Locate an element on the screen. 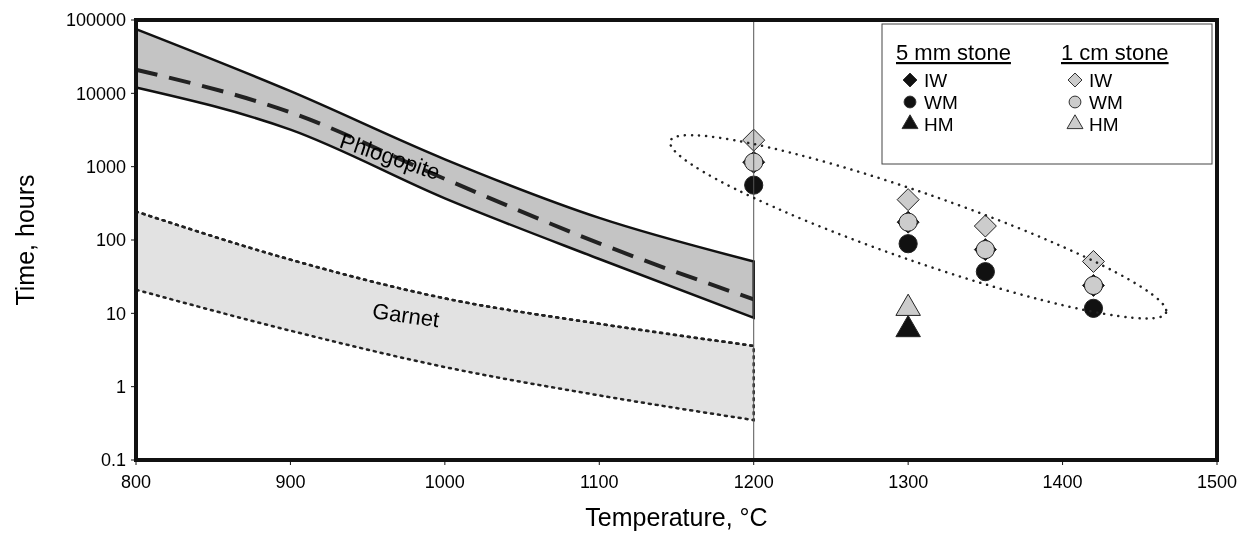  y-axis-title: Time, hours is located at coordinates (25, 240).